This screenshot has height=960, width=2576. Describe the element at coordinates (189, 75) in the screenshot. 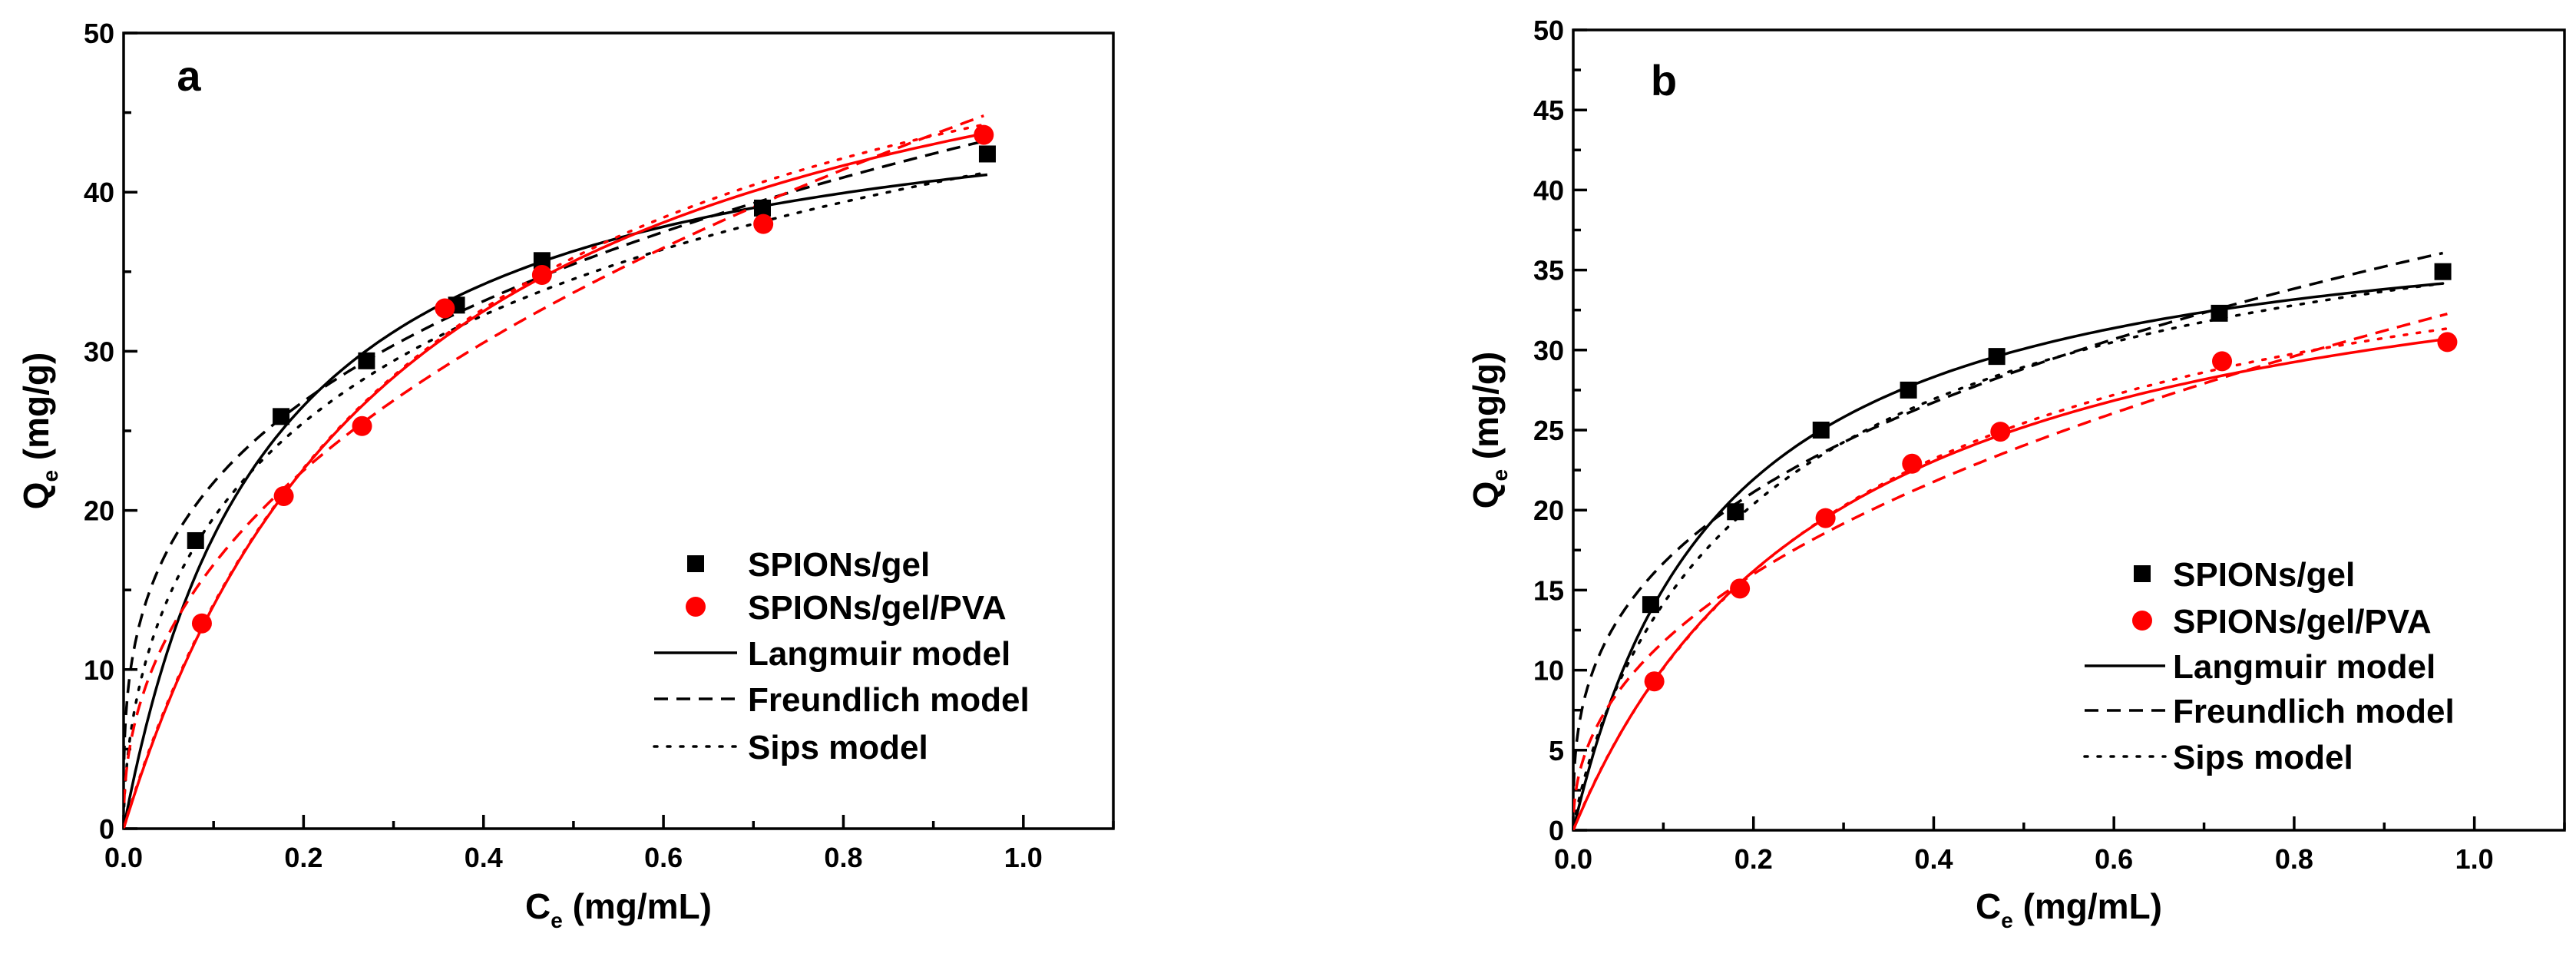

I see `panel-label: a` at that location.